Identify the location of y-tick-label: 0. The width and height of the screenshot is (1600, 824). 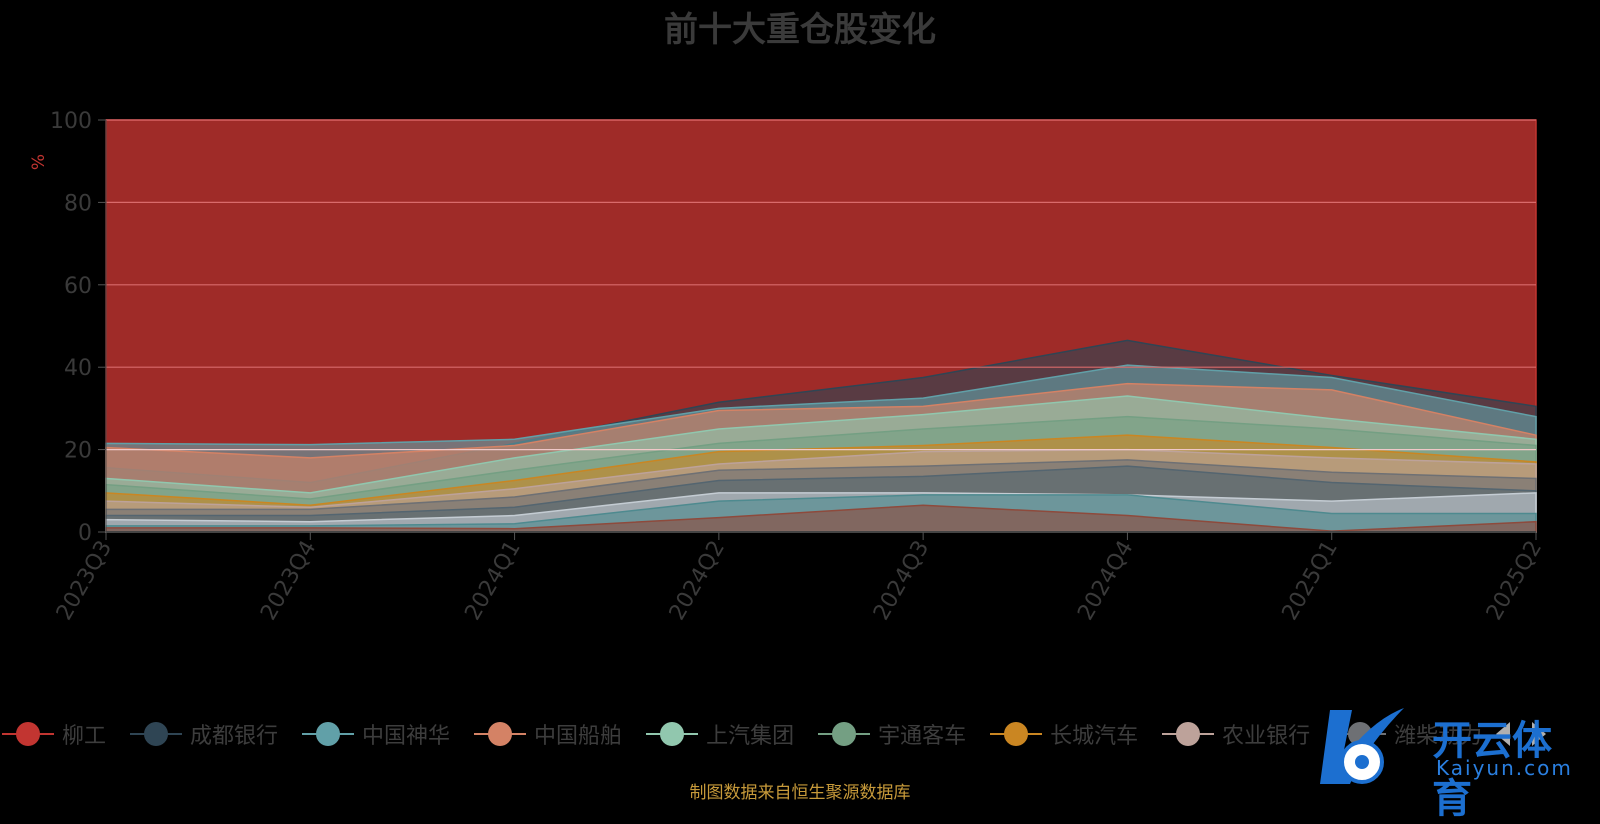
(85, 533).